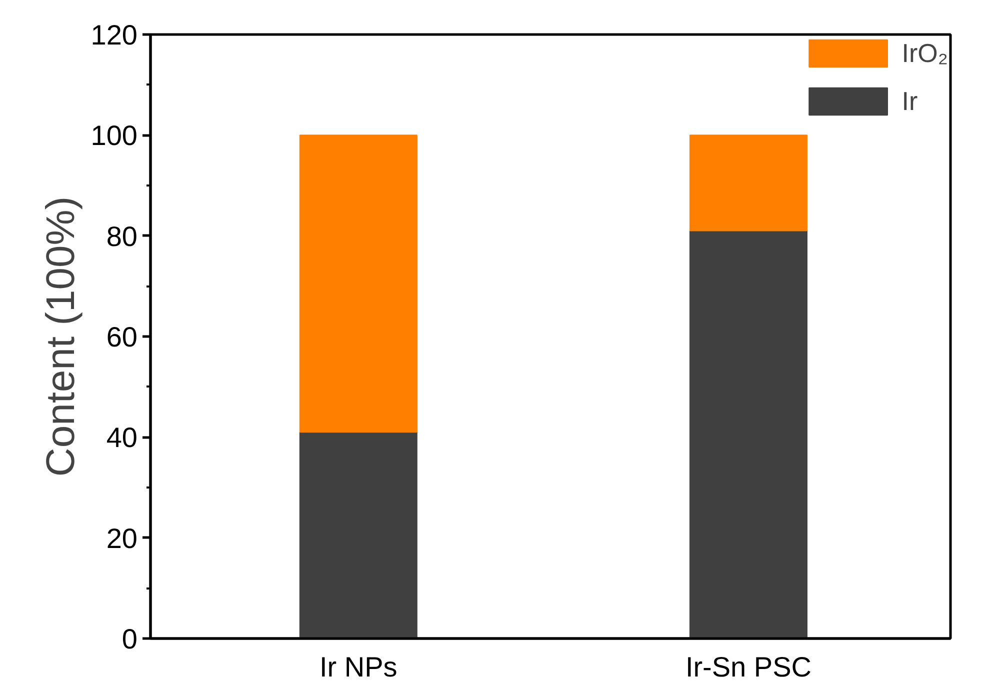 The height and width of the screenshot is (688, 984). What do you see at coordinates (122, 538) in the screenshot?
I see `y-tick-label: 20` at bounding box center [122, 538].